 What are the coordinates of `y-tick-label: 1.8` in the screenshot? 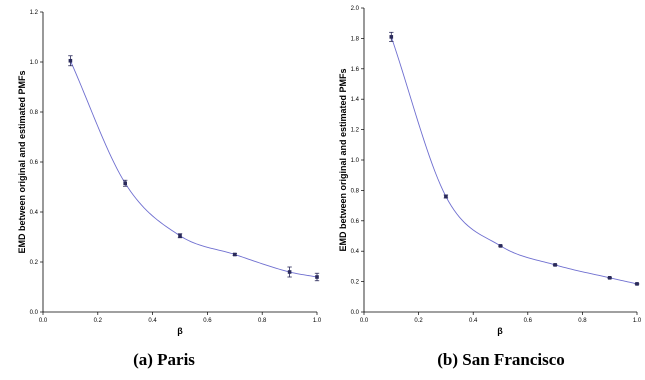 It's located at (355, 39).